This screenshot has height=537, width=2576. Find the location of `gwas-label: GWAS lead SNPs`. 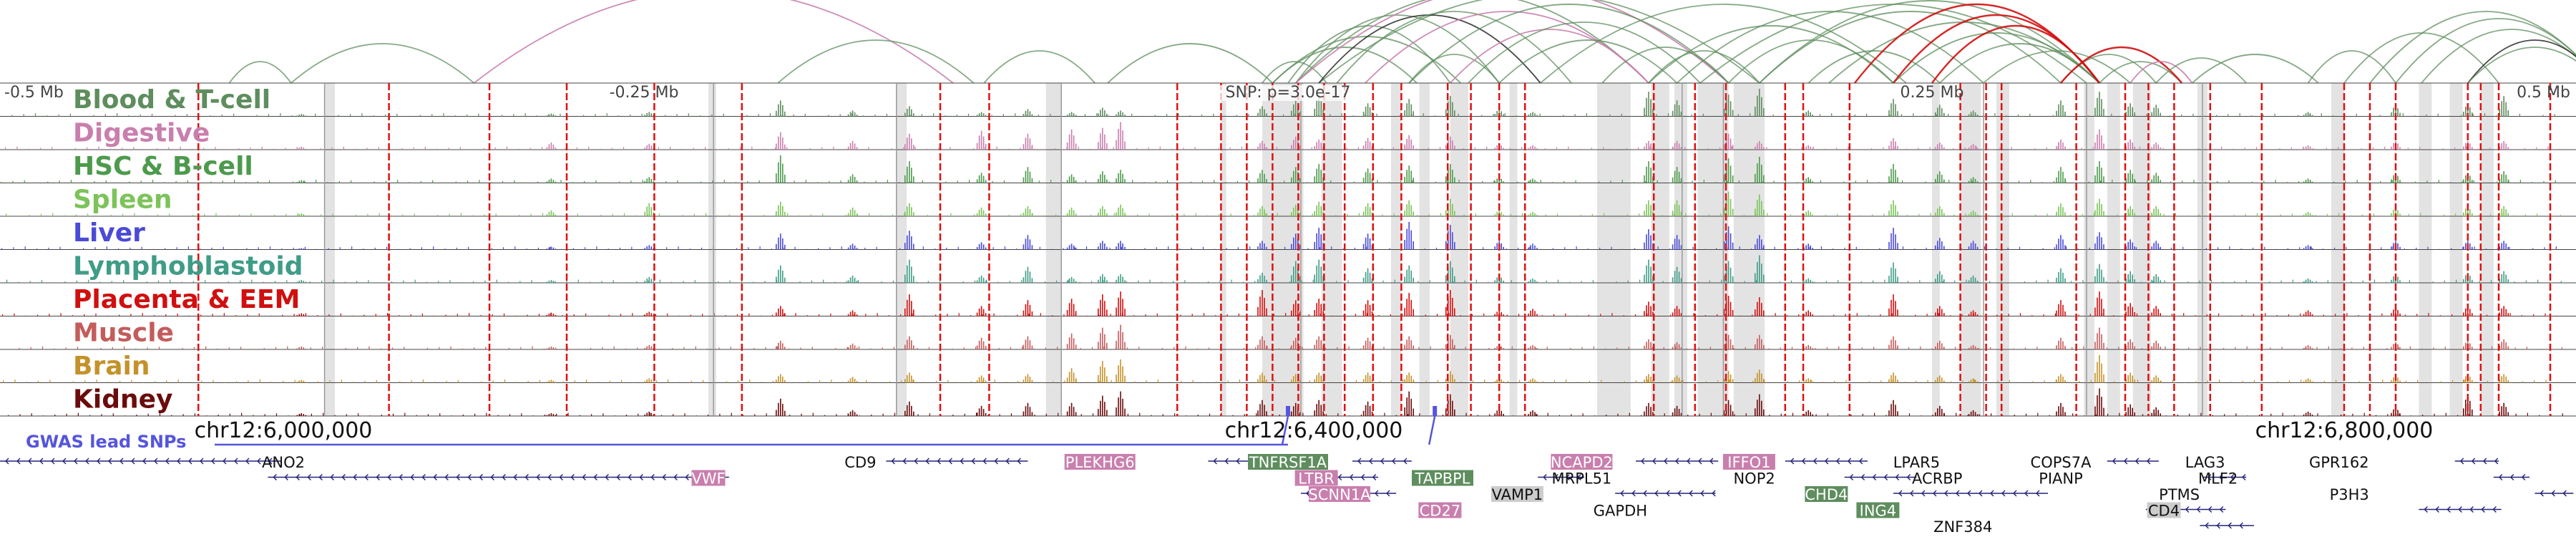

gwas-label: GWAS lead SNPs is located at coordinates (106, 442).